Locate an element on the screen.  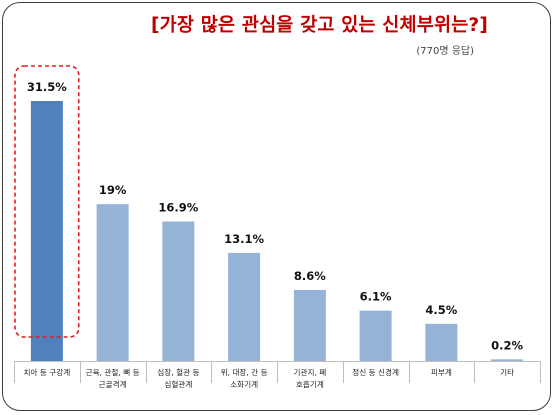
category-label-line: 심혈관계 is located at coordinates (178, 384).